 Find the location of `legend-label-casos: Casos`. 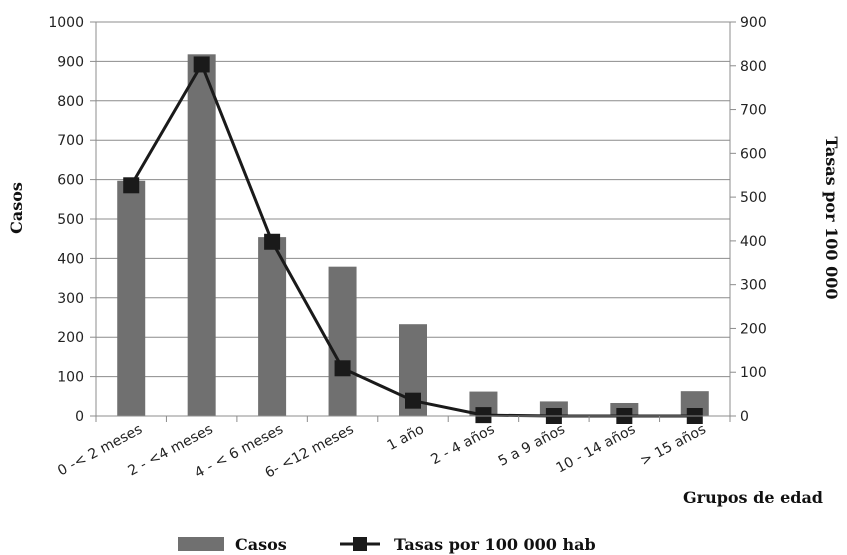

legend-label-casos: Casos is located at coordinates (261, 544).